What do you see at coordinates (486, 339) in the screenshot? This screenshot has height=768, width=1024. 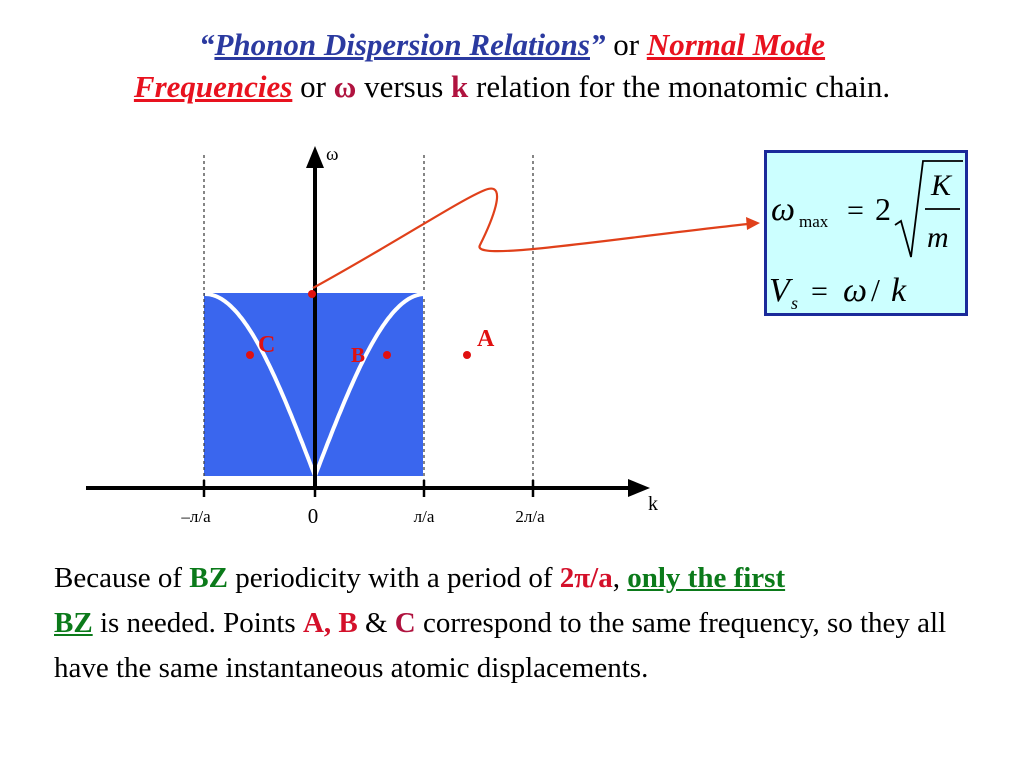 I see `point-label-a: A` at bounding box center [486, 339].